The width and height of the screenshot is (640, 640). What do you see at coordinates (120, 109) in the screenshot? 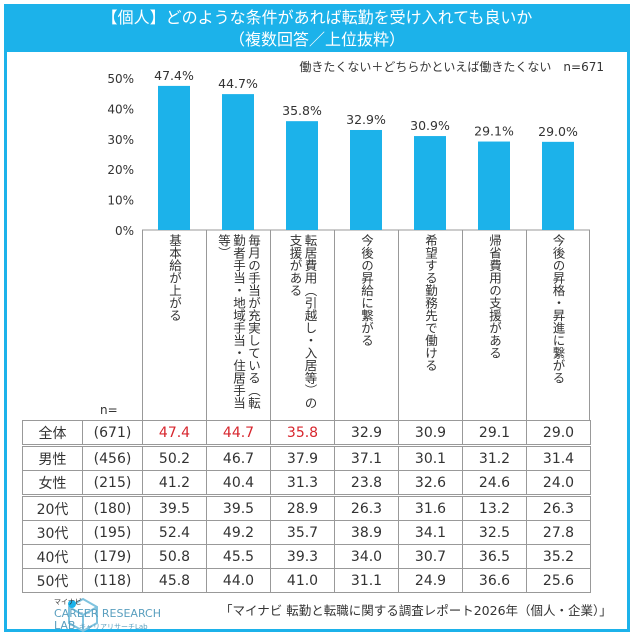
I see `y-tick-label: 40%` at bounding box center [120, 109].